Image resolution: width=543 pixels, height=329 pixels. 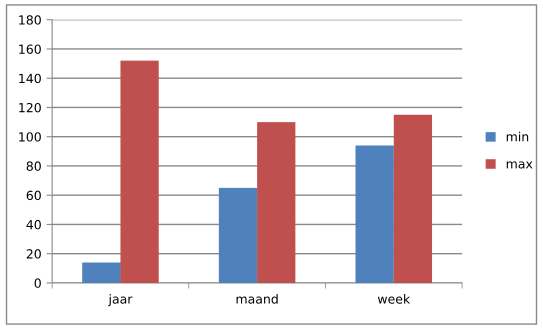 What do you see at coordinates (33, 195) in the screenshot?
I see `y-tick-label: 60` at bounding box center [33, 195].